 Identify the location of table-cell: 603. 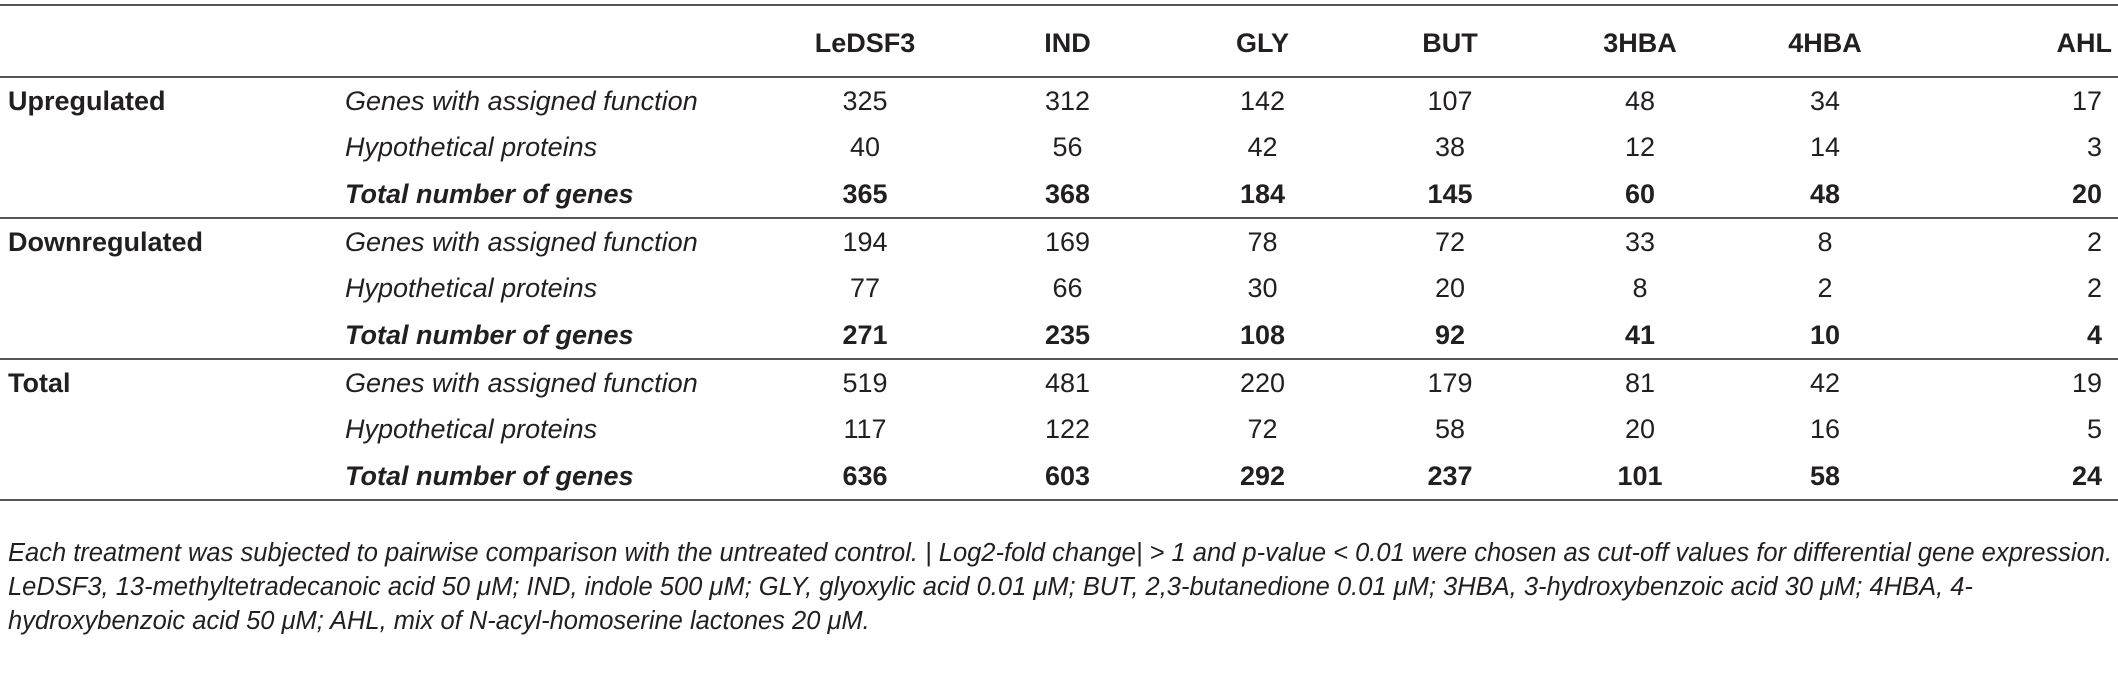
(1067, 477).